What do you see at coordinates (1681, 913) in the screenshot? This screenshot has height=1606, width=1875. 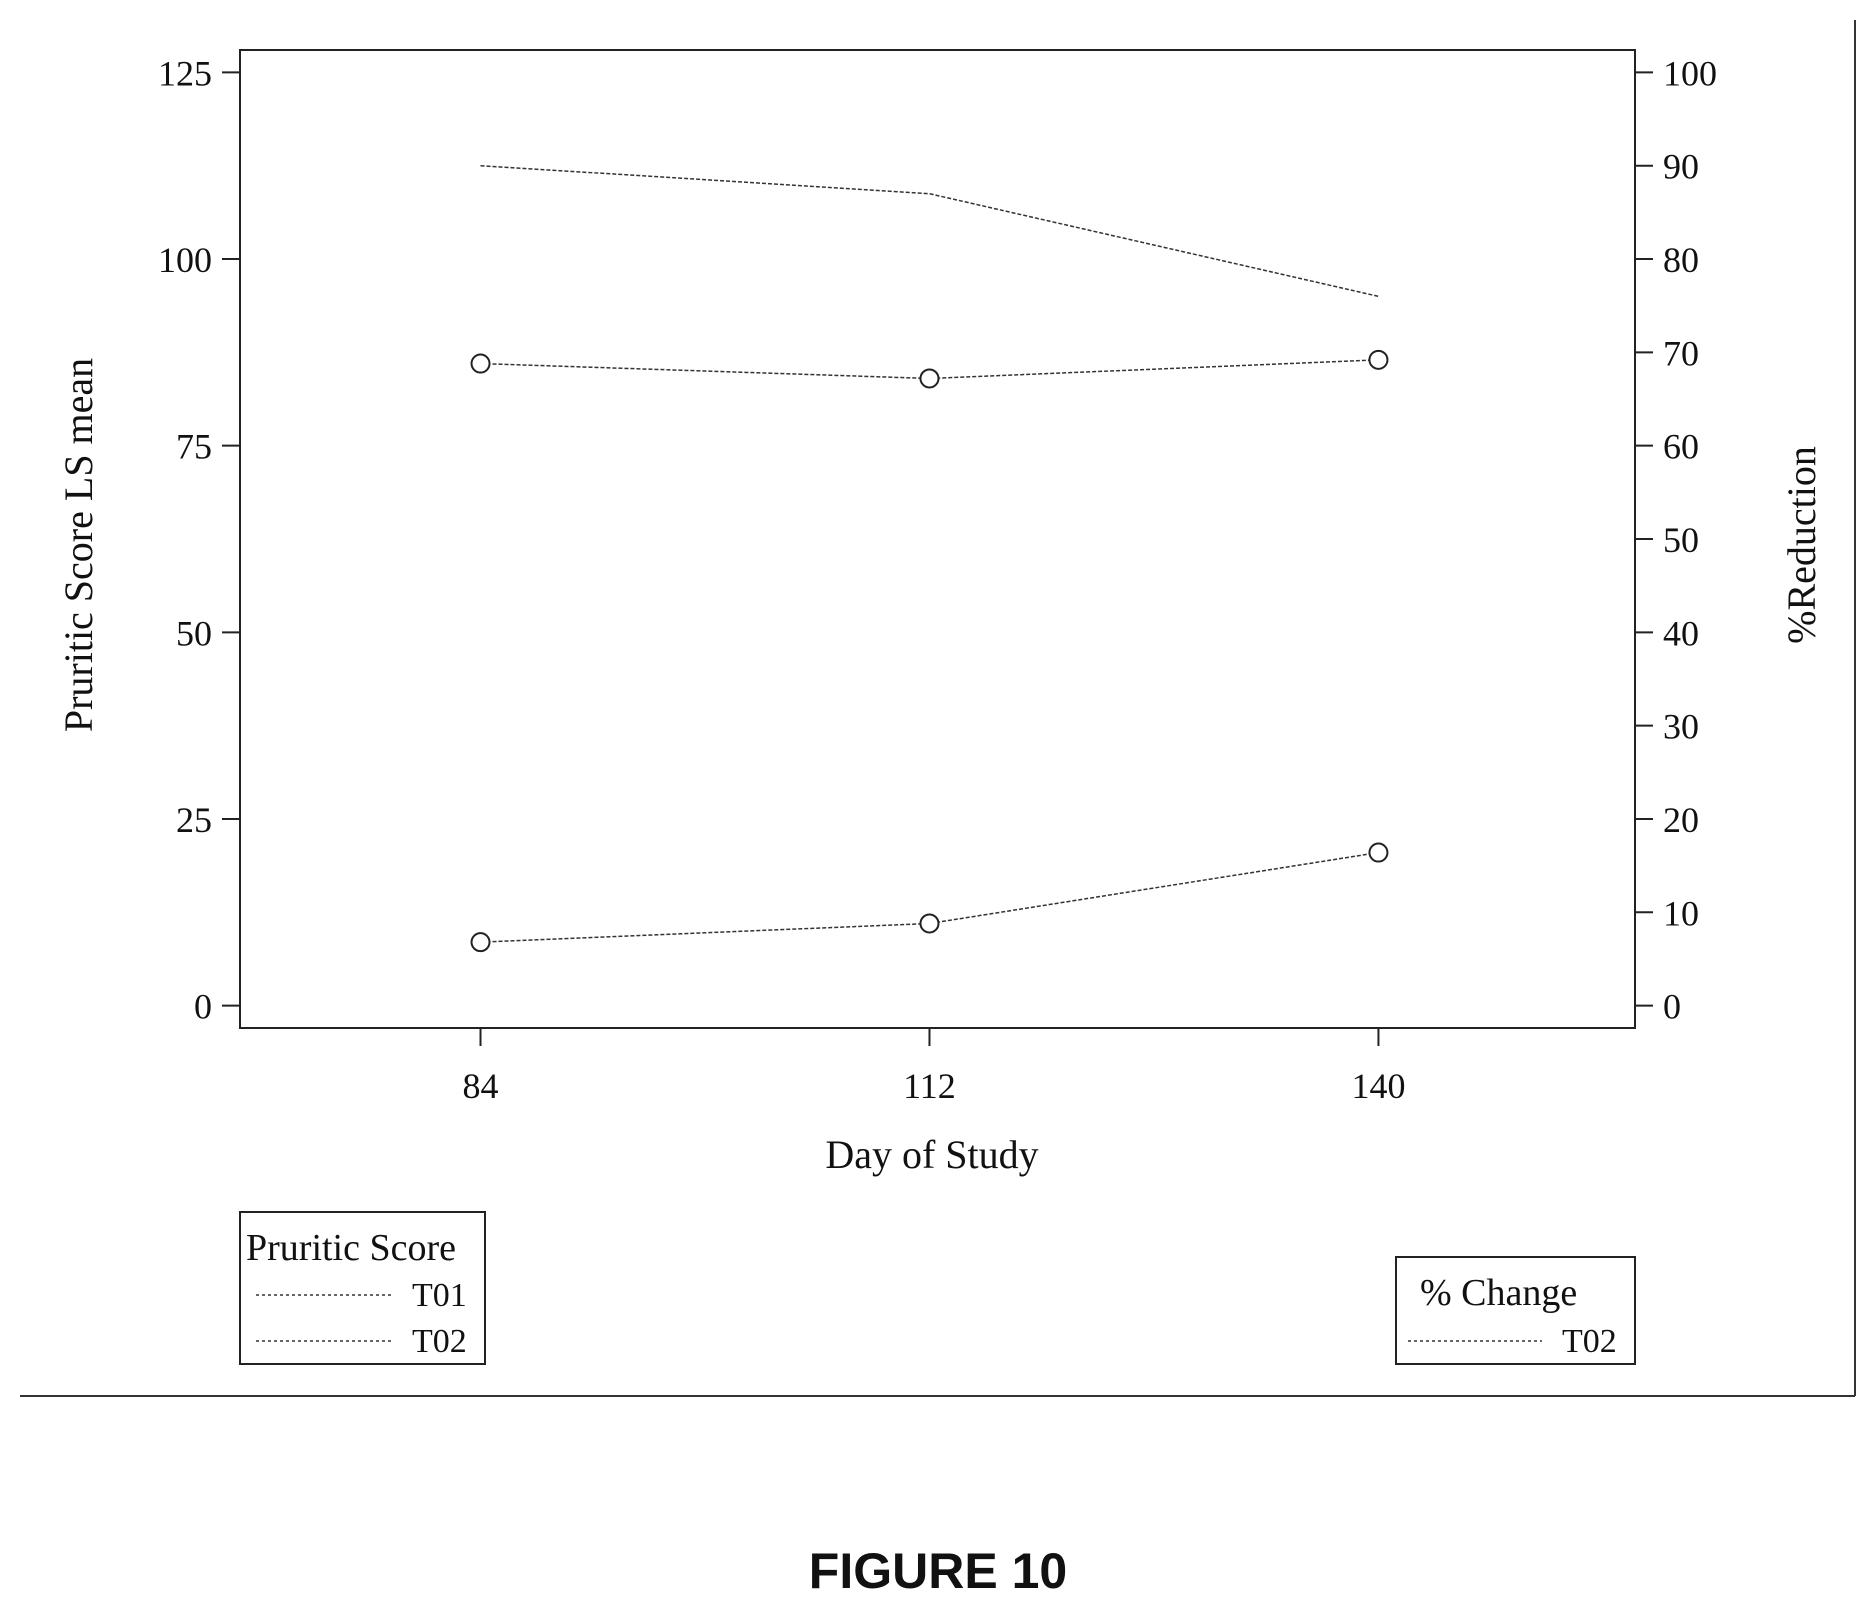 I see `y2-tick-label: 10` at bounding box center [1681, 913].